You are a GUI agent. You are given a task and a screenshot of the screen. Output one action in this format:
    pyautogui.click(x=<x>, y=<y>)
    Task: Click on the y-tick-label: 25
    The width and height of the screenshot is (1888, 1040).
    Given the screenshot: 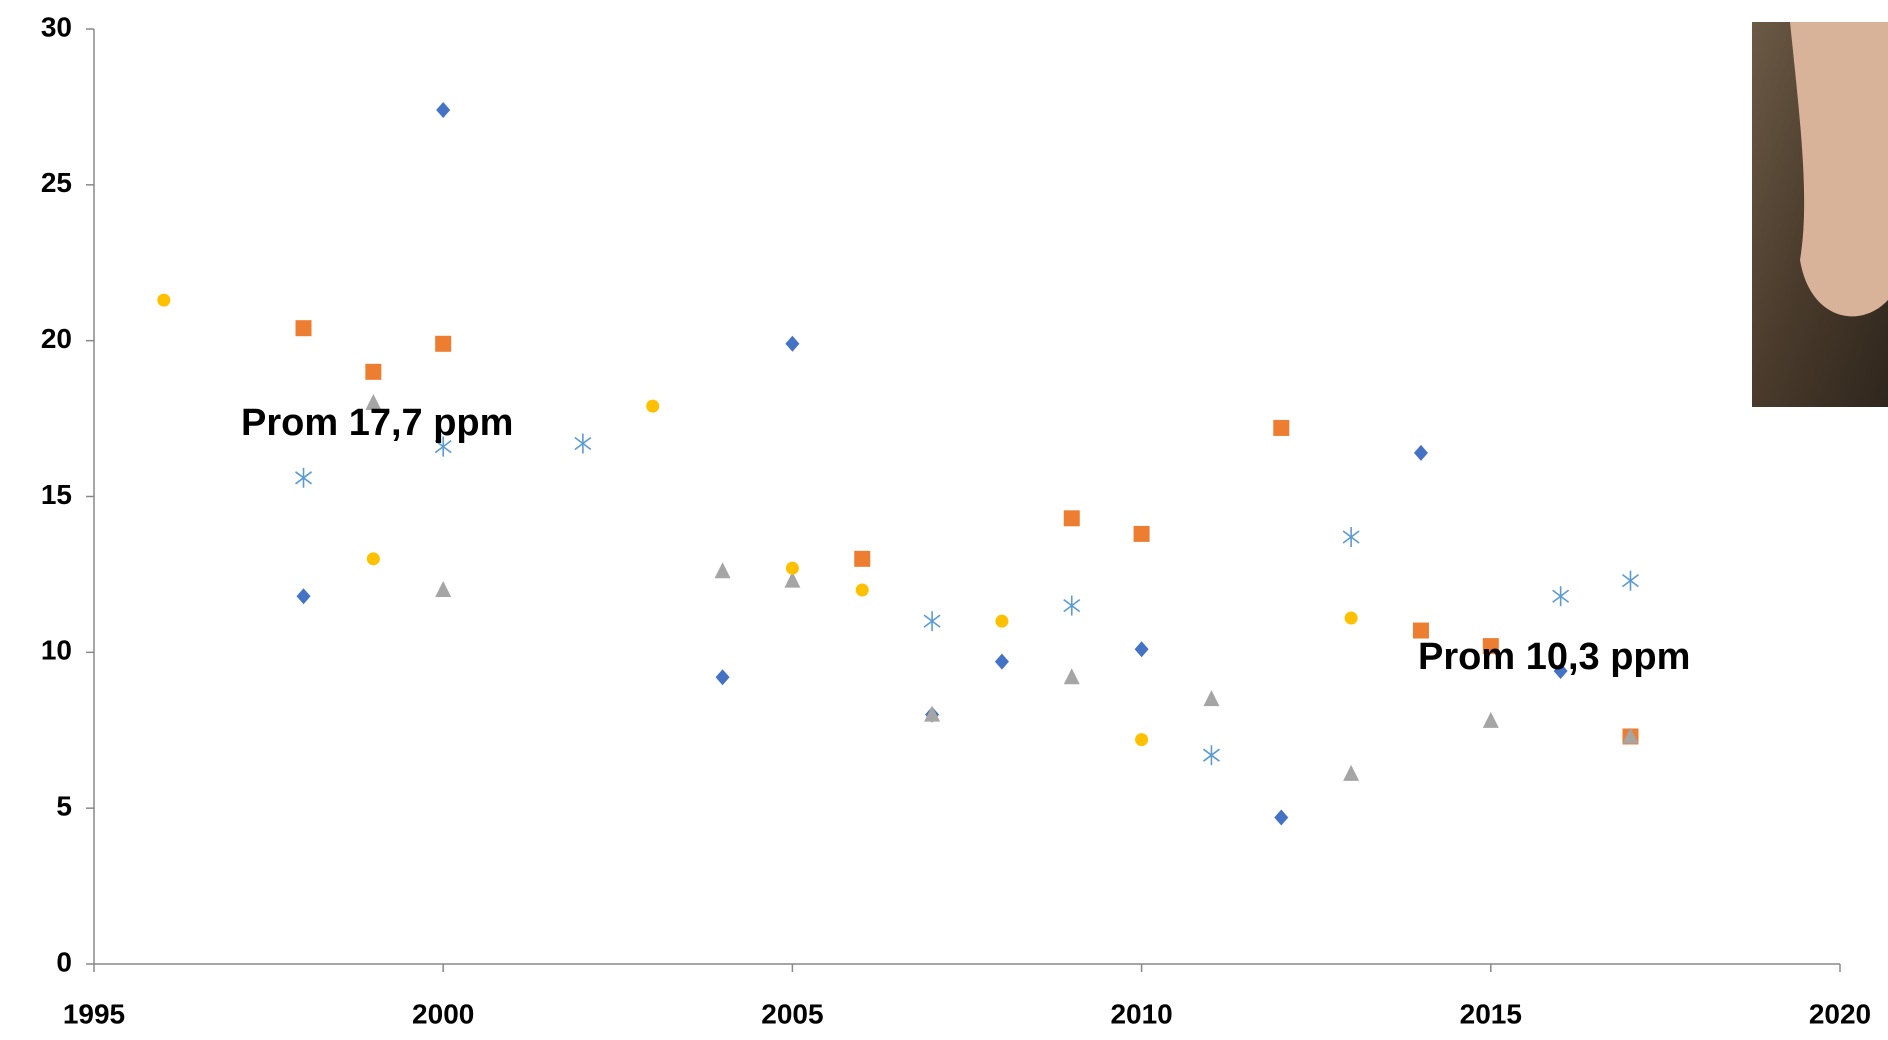 What is the action you would take?
    pyautogui.click(x=56, y=182)
    